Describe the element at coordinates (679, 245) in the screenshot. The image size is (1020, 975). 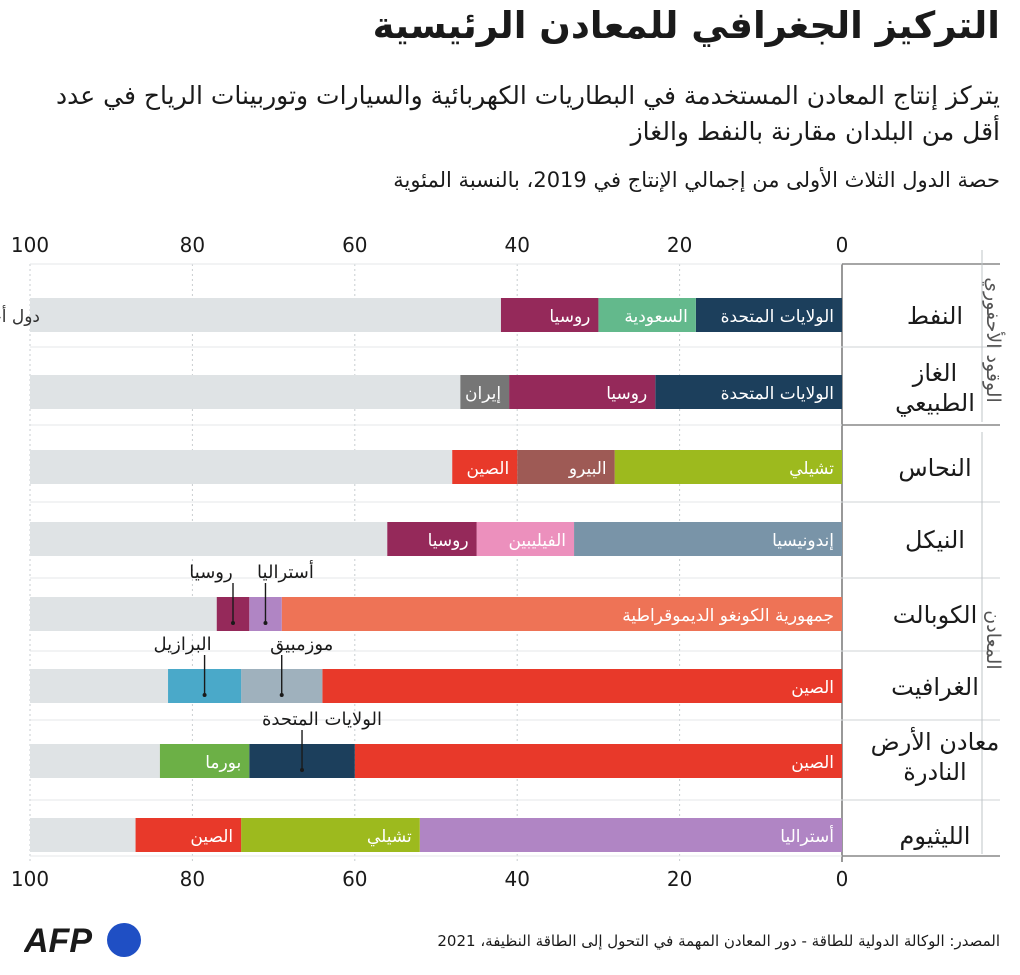
I see `x-tick-label-top: 20` at that location.